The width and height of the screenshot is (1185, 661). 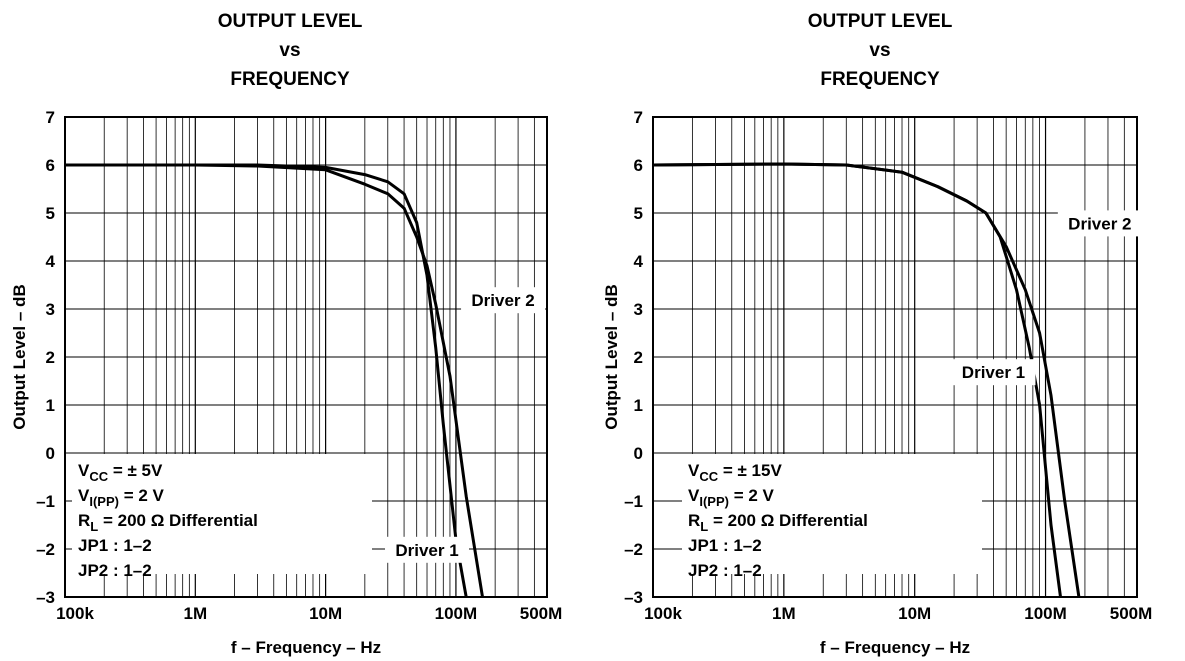 I want to click on condition-line: VCC = ± 15V, so click(x=735, y=472).